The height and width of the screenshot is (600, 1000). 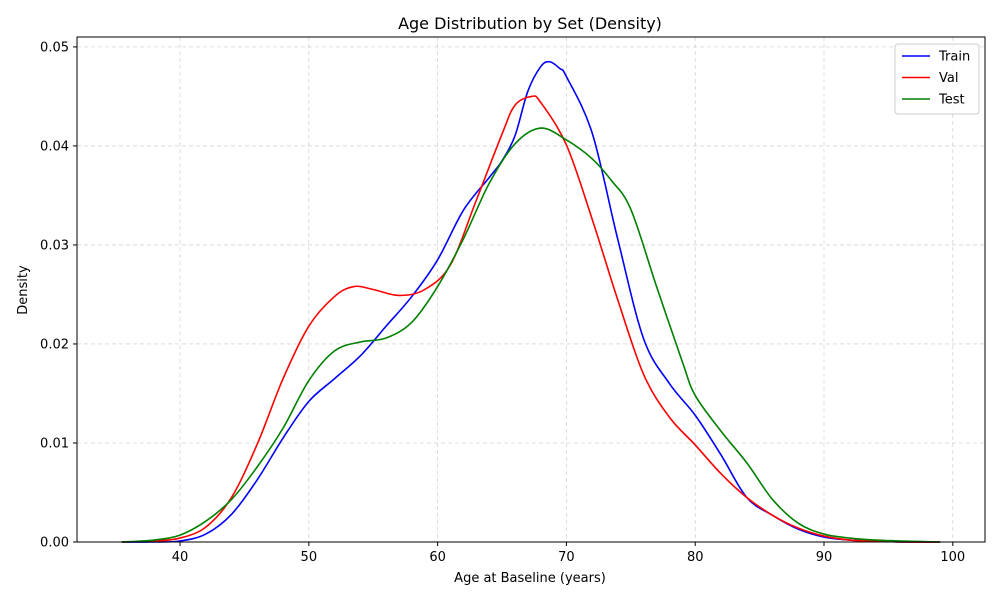 I want to click on y-axis-label: Density, so click(x=23, y=290).